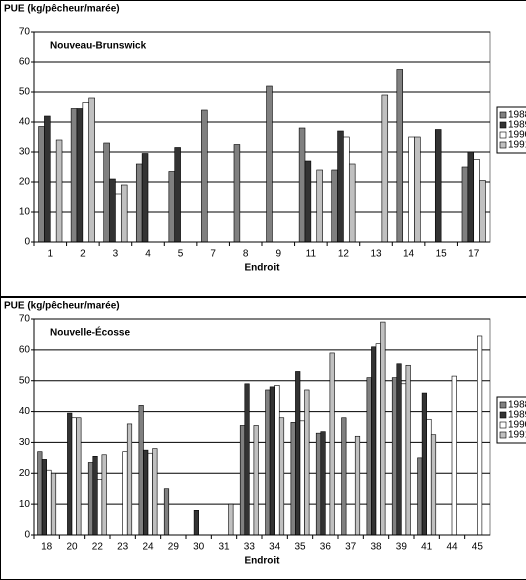  I want to click on x-tick-label: 4, so click(148, 254).